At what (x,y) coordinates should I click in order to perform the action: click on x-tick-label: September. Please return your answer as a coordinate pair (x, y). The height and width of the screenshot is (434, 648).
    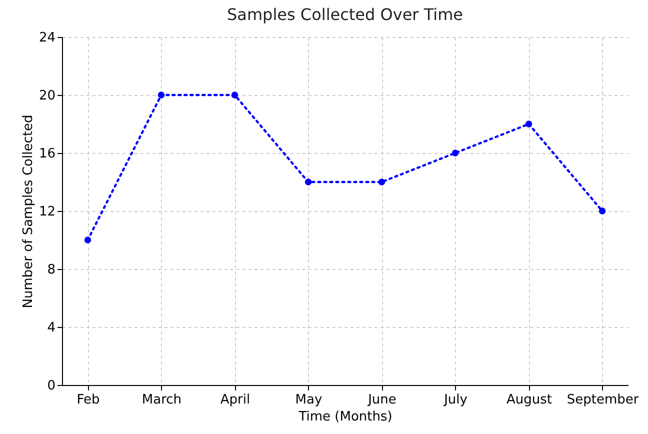
    Looking at the image, I should click on (603, 400).